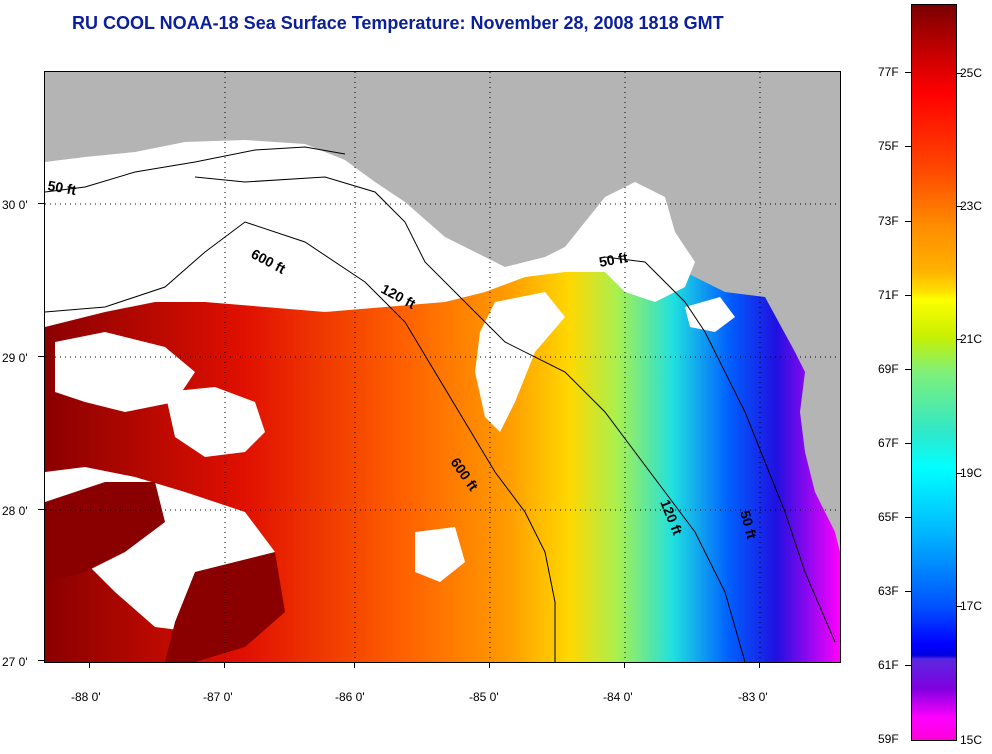 This screenshot has height=754, width=992. What do you see at coordinates (888, 146) in the screenshot?
I see `colorbar-label-75f: 75F` at bounding box center [888, 146].